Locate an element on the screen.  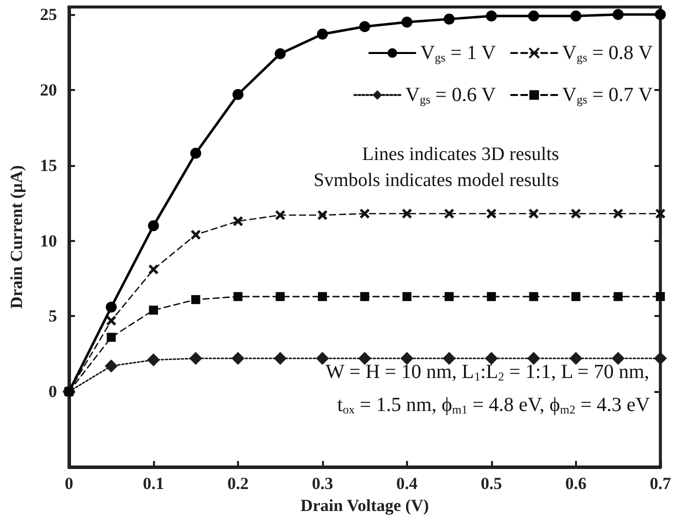
x-tick-label: 0.7 is located at coordinates (661, 483).